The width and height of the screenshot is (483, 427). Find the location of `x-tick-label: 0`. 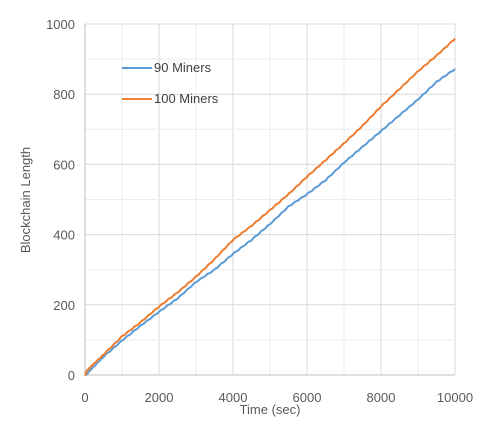

x-tick-label: 0 is located at coordinates (84, 397).